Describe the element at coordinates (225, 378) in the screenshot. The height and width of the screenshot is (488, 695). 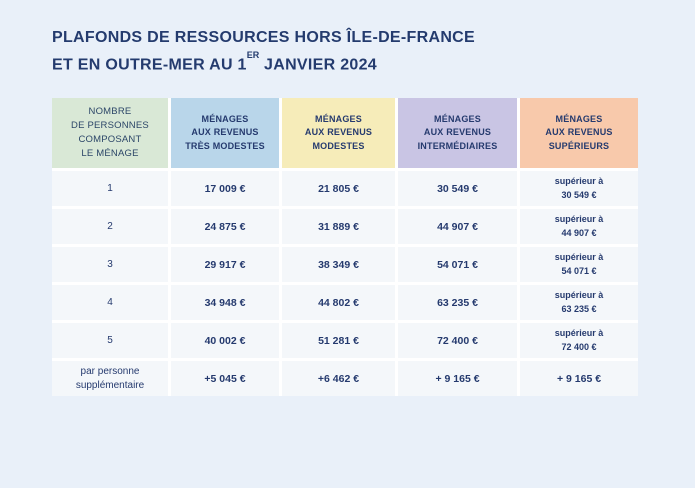
I see `value-tres-modestes: +5 045 €` at that location.